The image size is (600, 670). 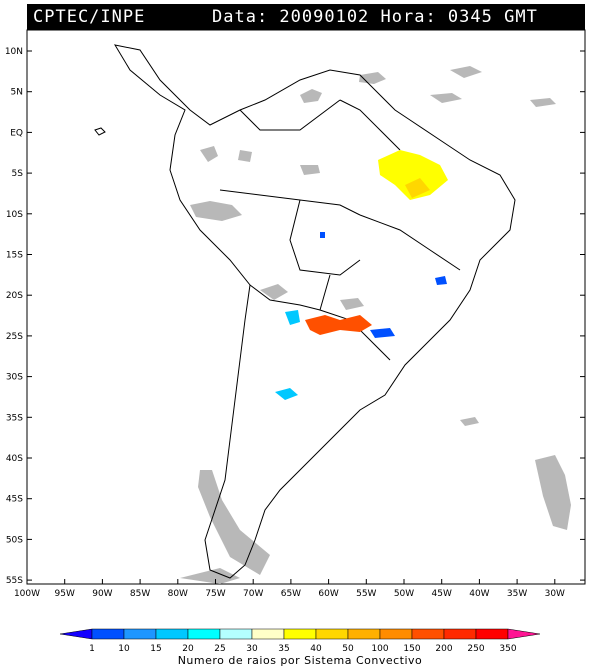 I want to click on lon-label: 50W, so click(x=404, y=594).